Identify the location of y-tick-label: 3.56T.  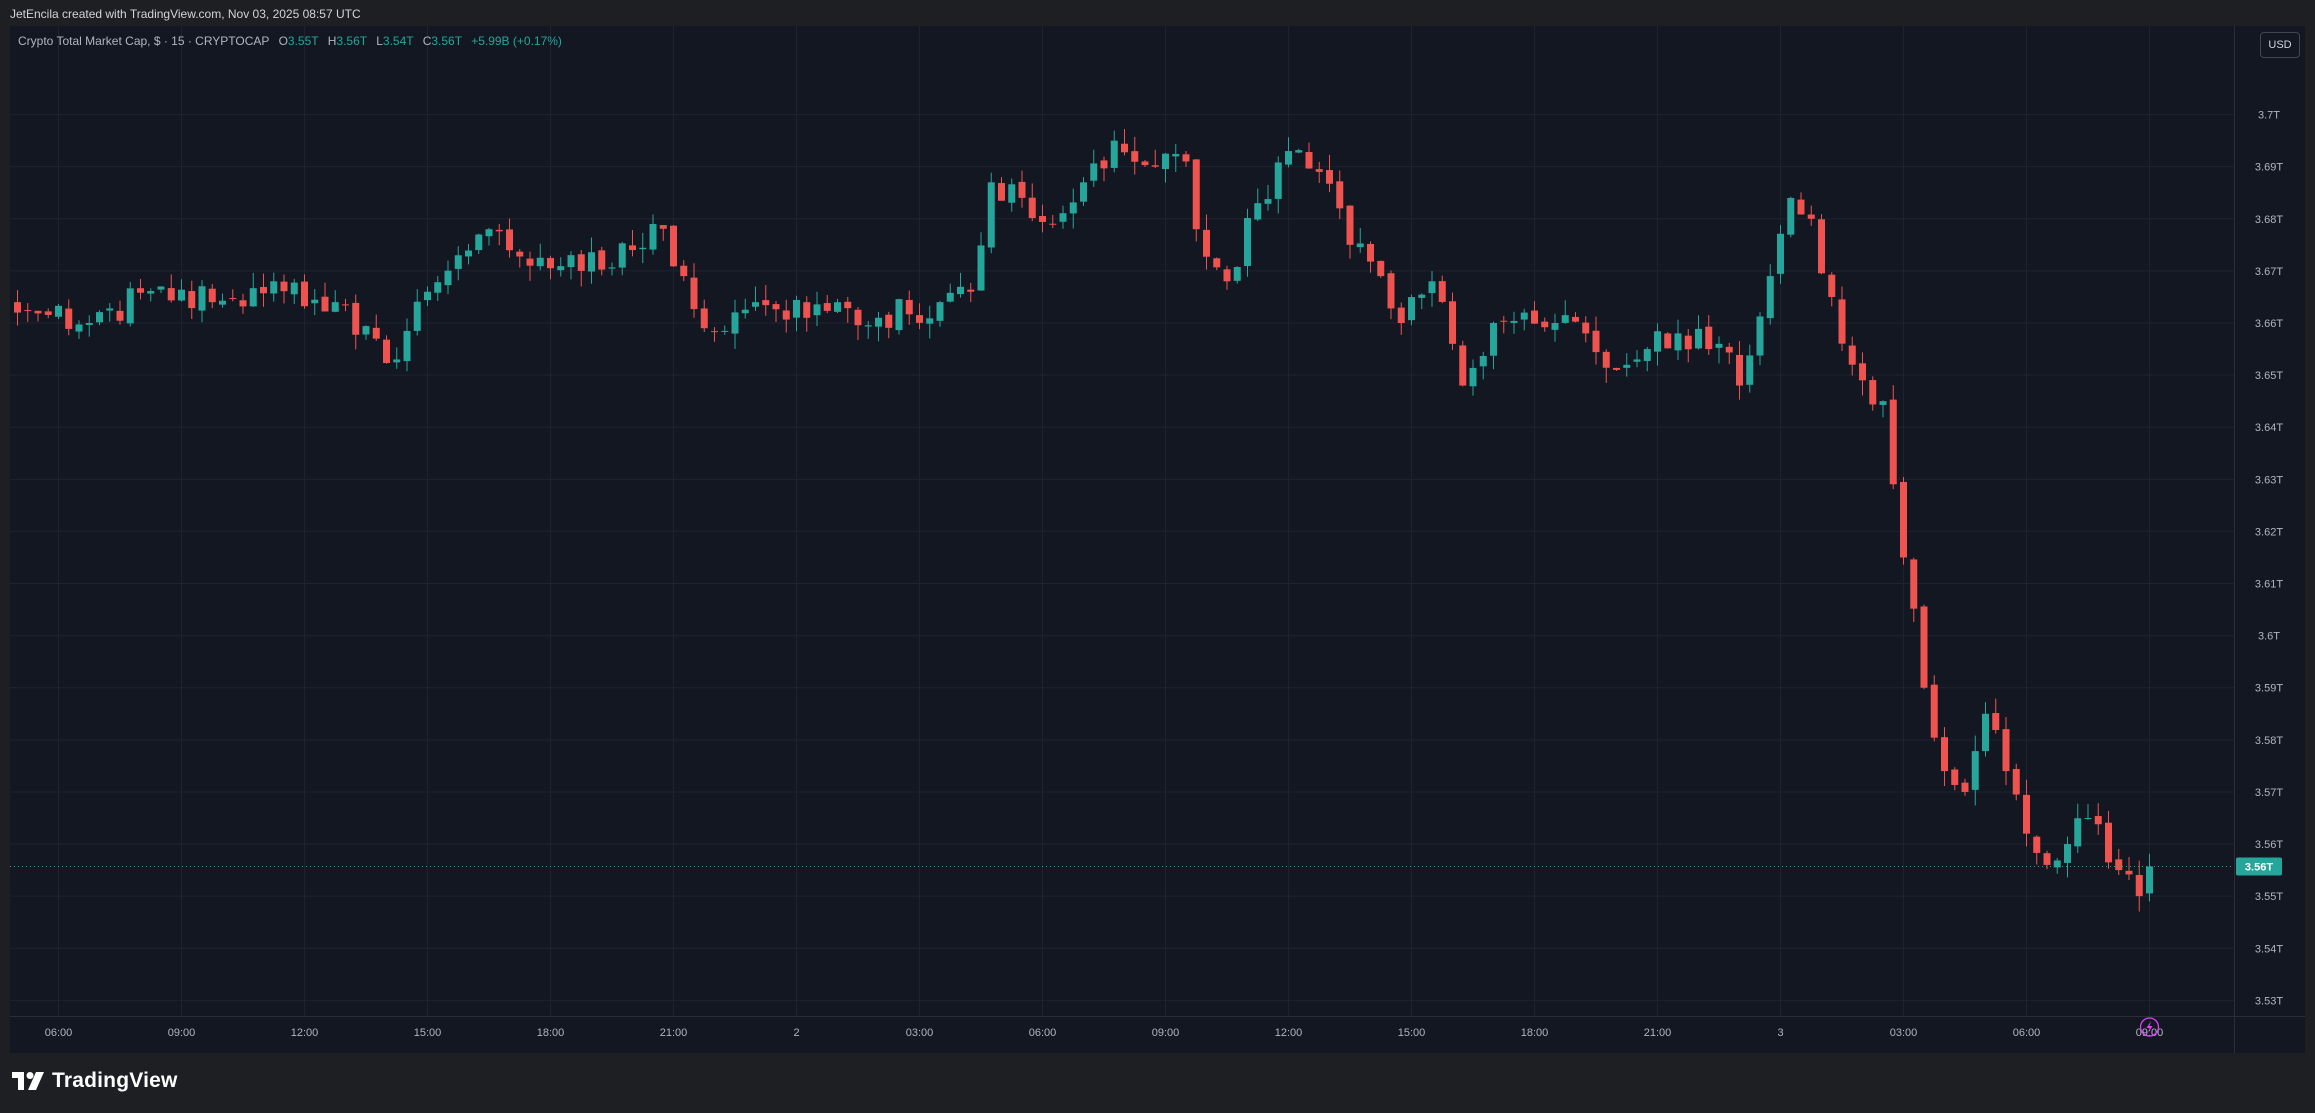
(2269, 845).